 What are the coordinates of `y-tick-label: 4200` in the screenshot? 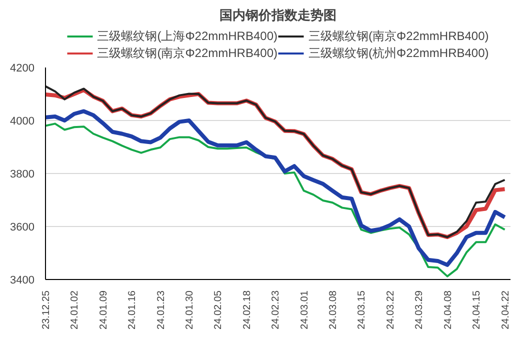 It's located at (22, 68).